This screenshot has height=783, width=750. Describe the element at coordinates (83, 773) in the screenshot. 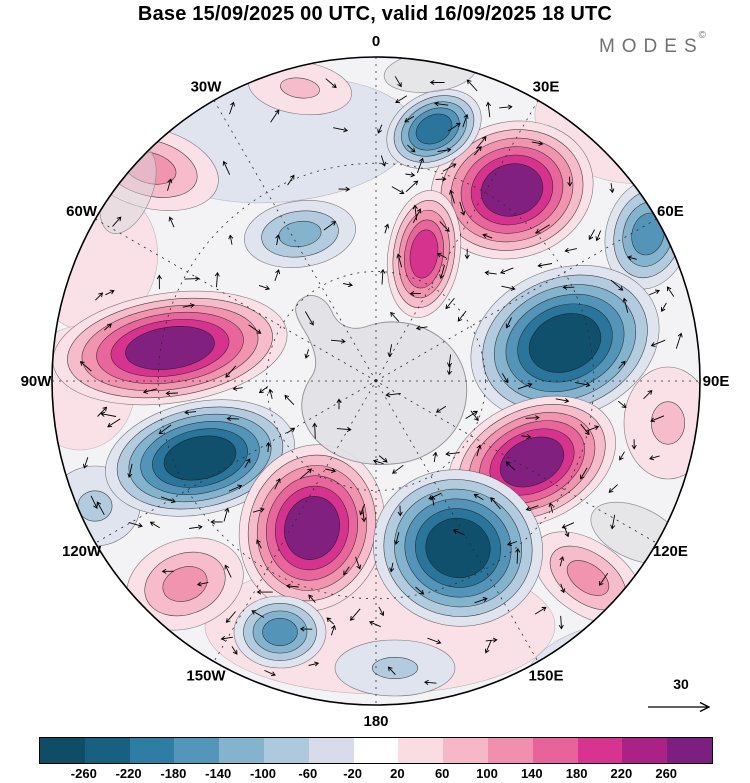

I see `colorbar-tick-label: -260` at that location.